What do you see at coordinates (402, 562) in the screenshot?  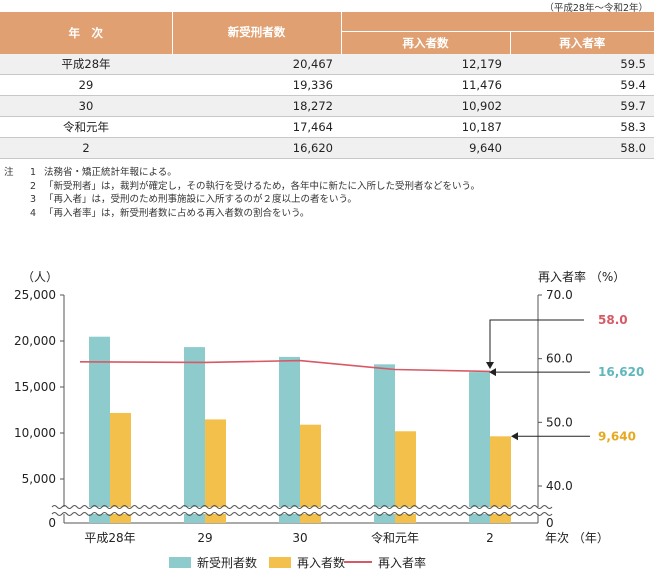 I see `legend-label-rate: 再入者率` at bounding box center [402, 562].